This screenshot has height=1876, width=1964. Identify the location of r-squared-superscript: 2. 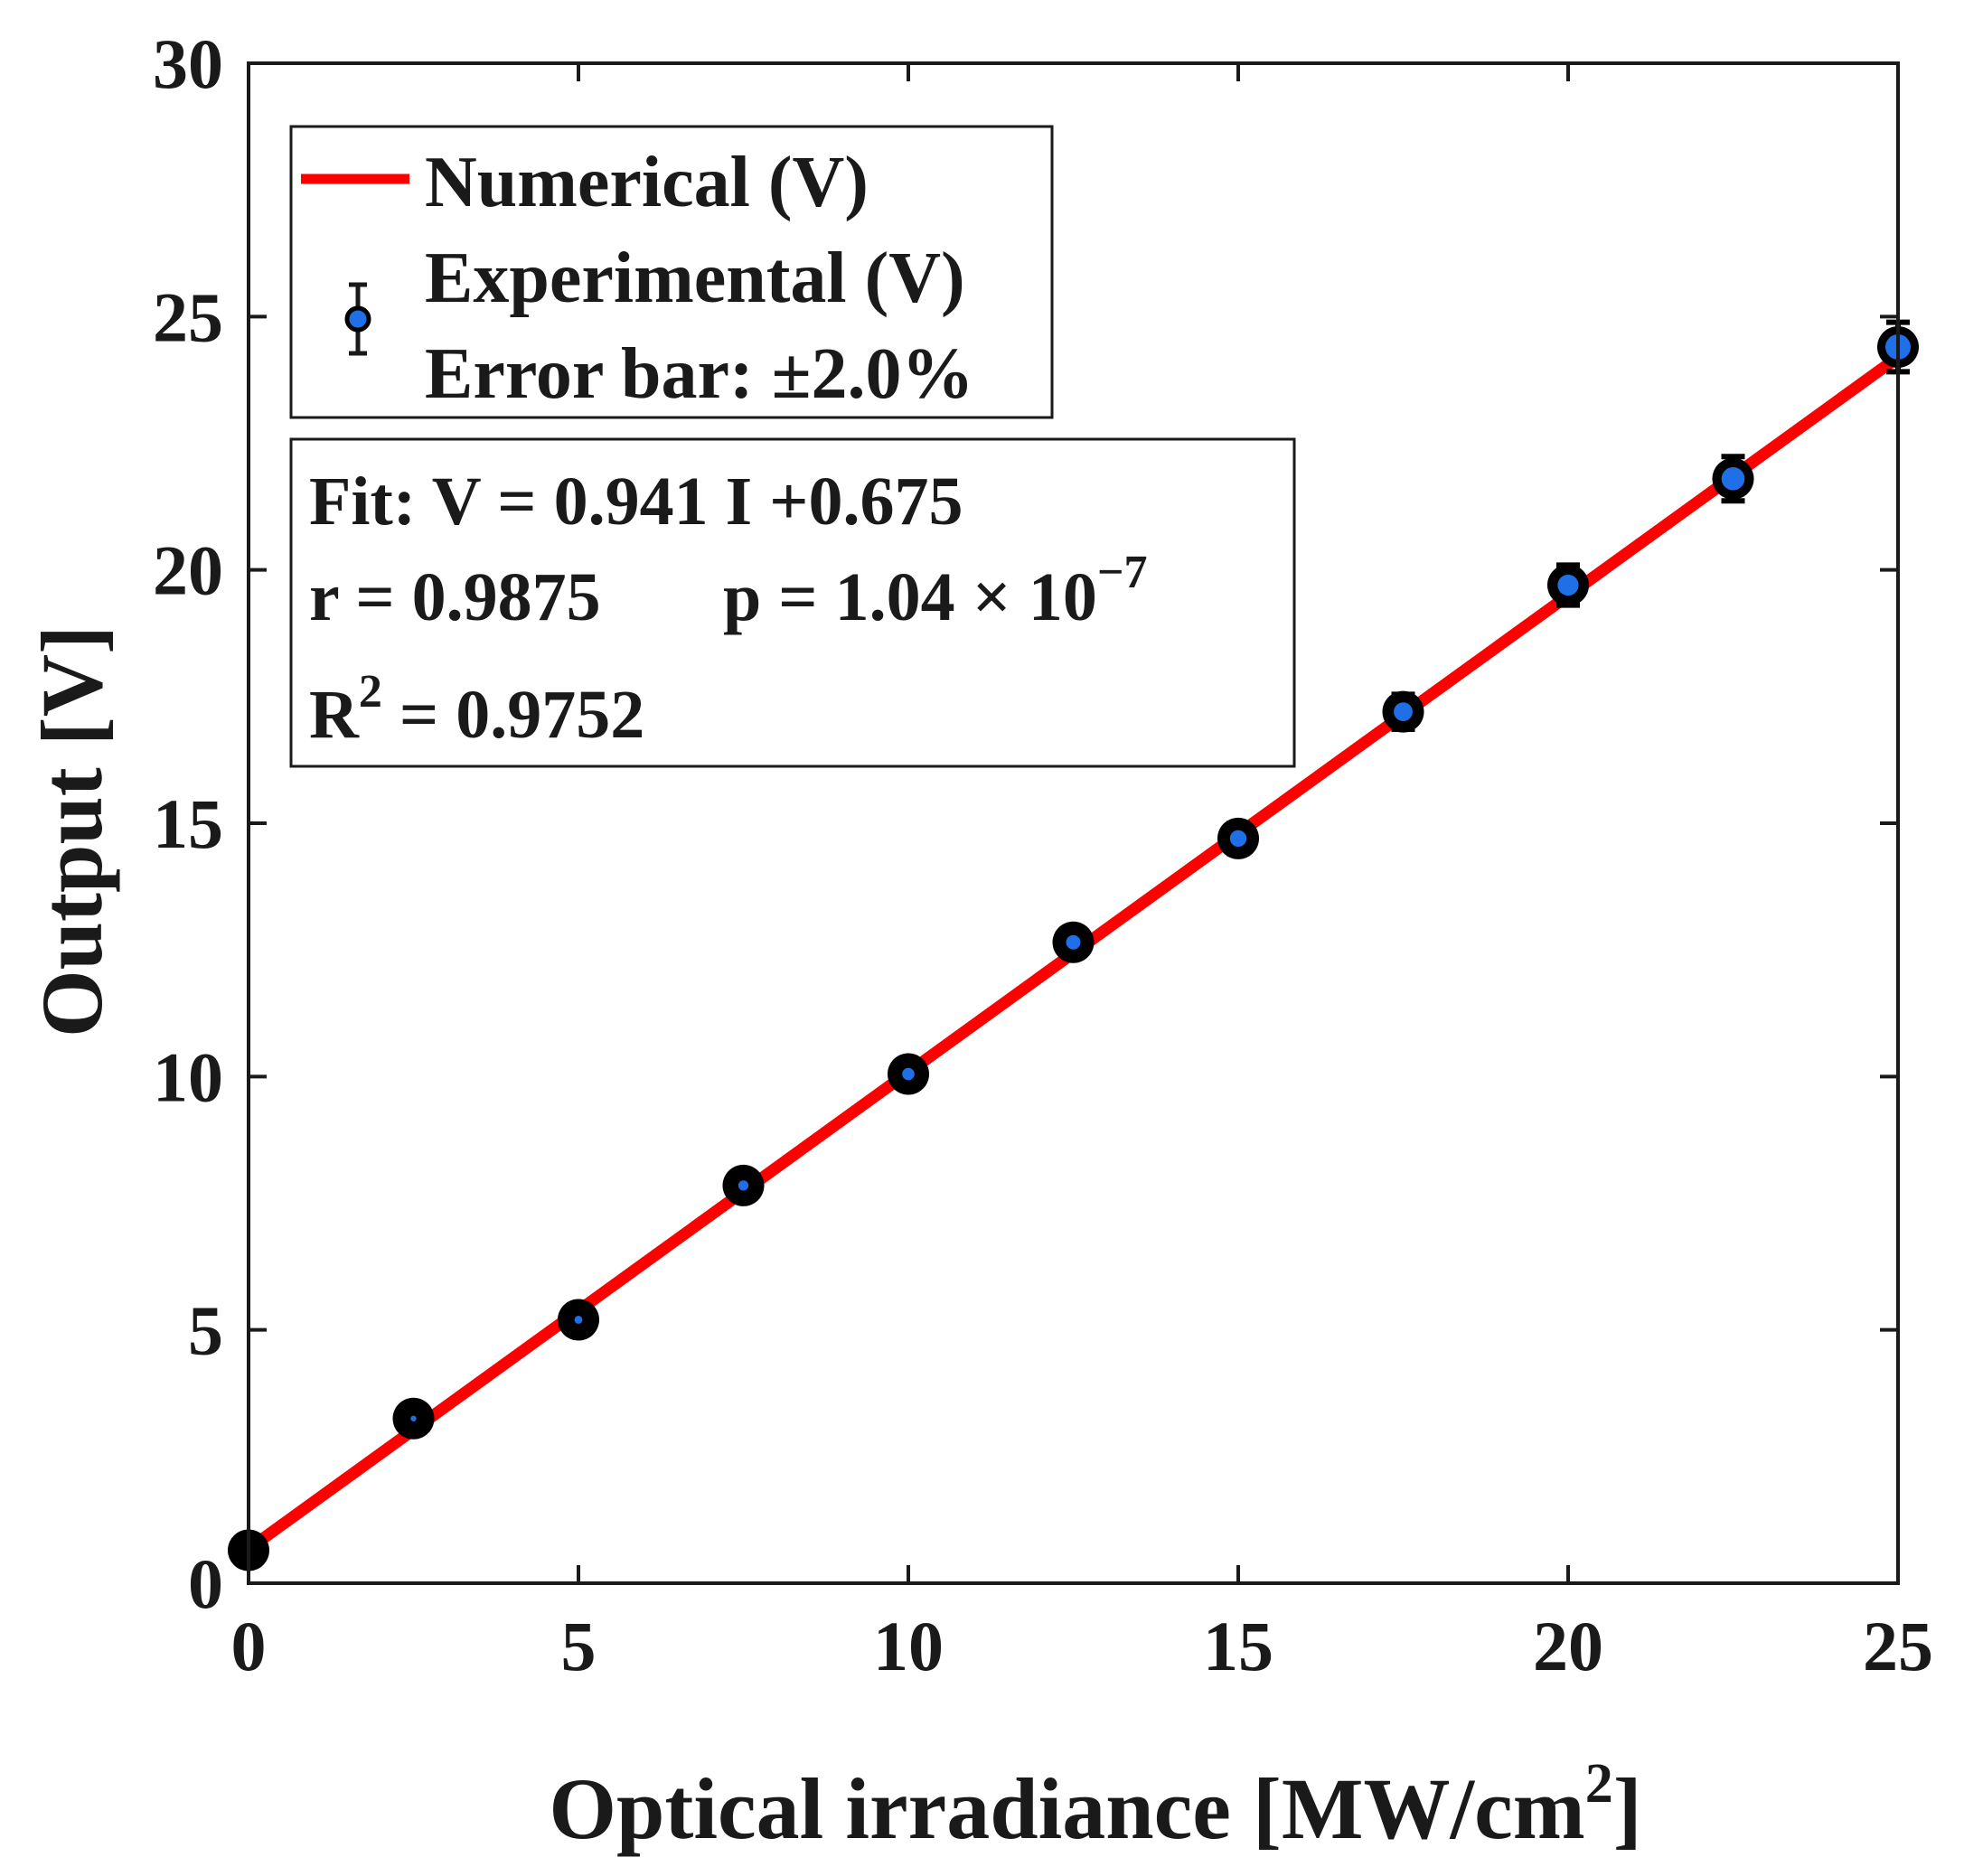
(370, 692).